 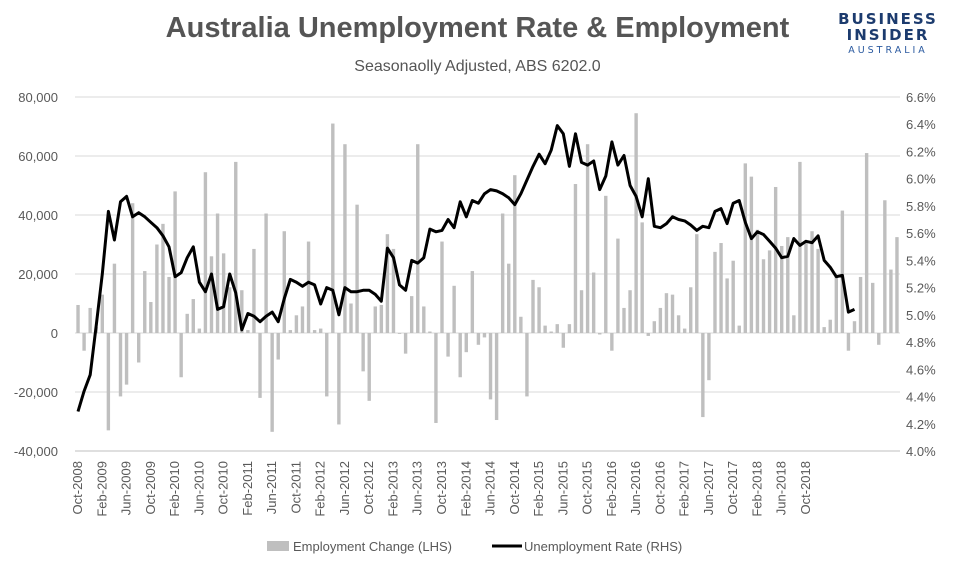 What do you see at coordinates (921, 151) in the screenshot?
I see `y-right-tick-label: 6.2%` at bounding box center [921, 151].